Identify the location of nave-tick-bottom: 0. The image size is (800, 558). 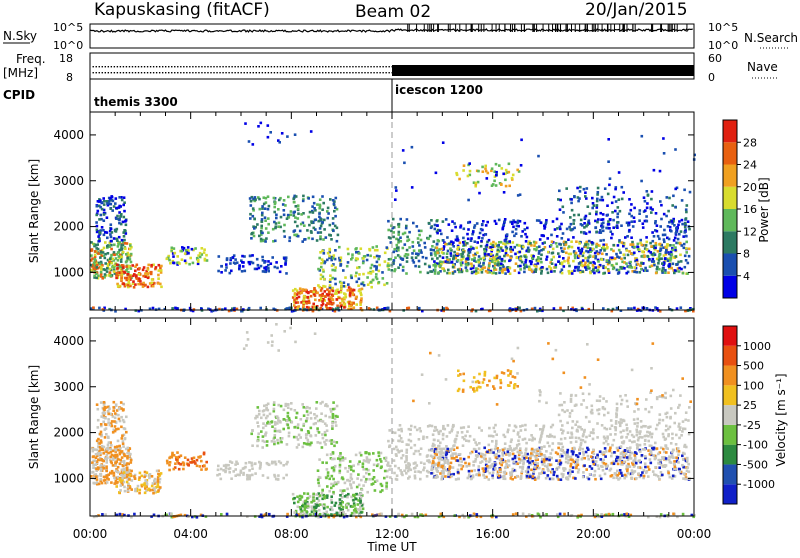
(711, 77).